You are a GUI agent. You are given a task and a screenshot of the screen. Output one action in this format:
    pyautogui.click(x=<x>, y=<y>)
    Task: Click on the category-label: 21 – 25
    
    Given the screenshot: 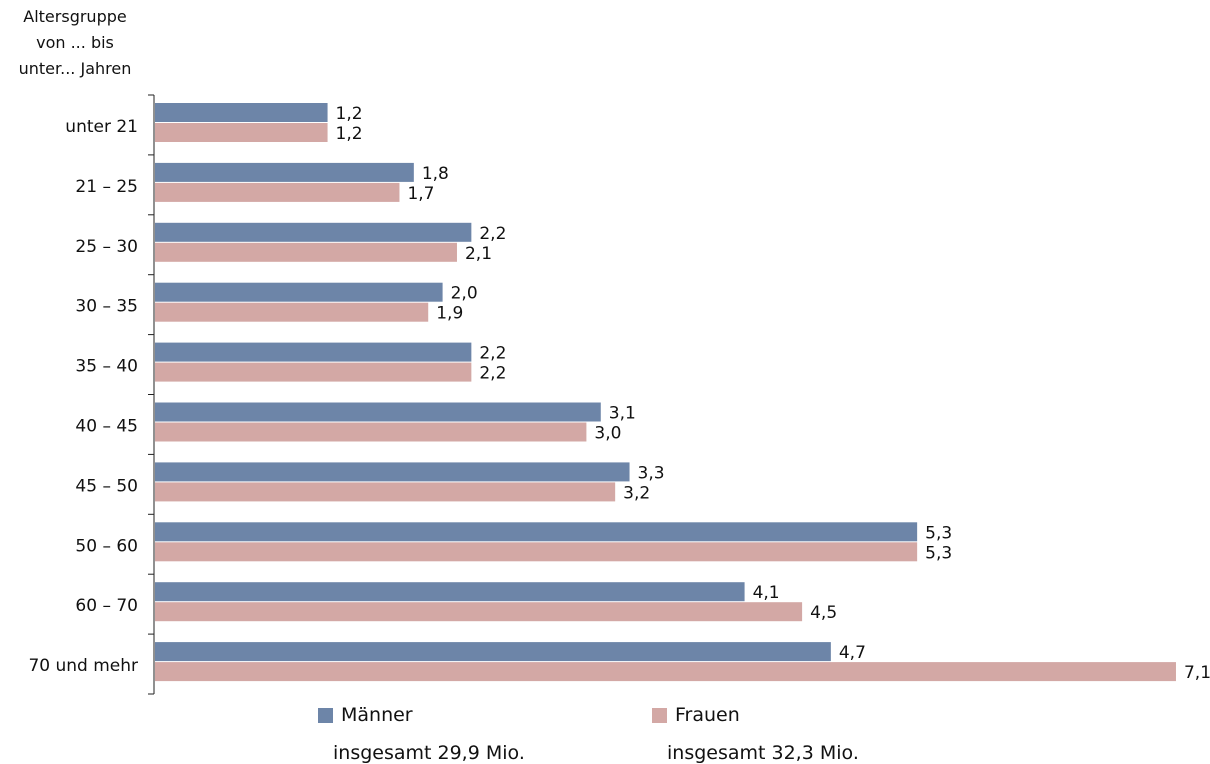 What is the action you would take?
    pyautogui.click(x=106, y=187)
    